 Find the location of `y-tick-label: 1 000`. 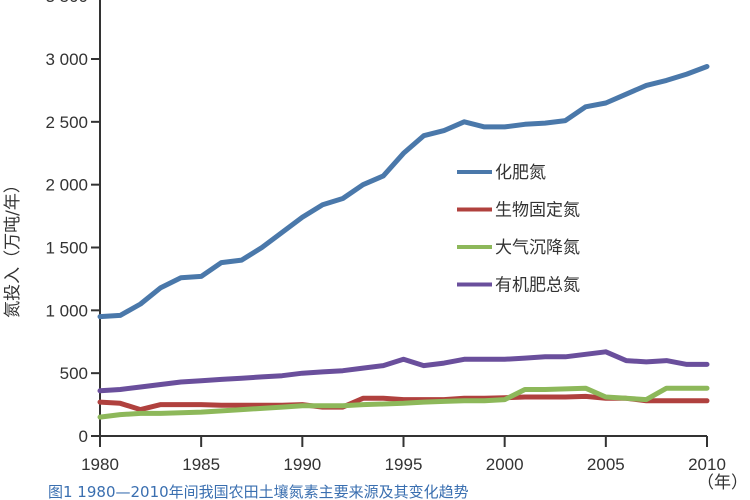

y-tick-label: 1 000 is located at coordinates (66, 310).